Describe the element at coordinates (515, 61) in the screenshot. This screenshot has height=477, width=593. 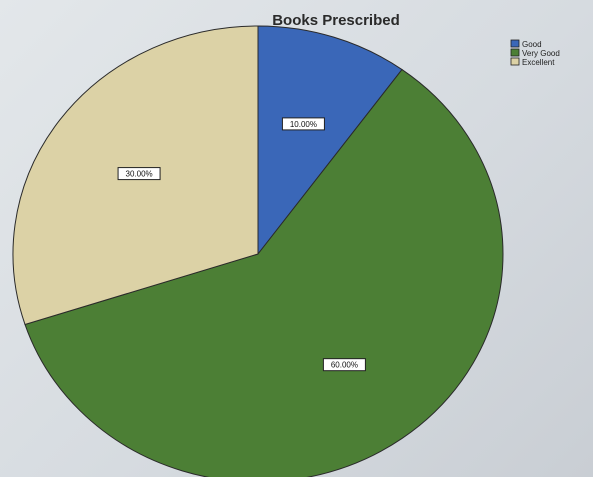
I see `legend-swatch-excellent` at that location.